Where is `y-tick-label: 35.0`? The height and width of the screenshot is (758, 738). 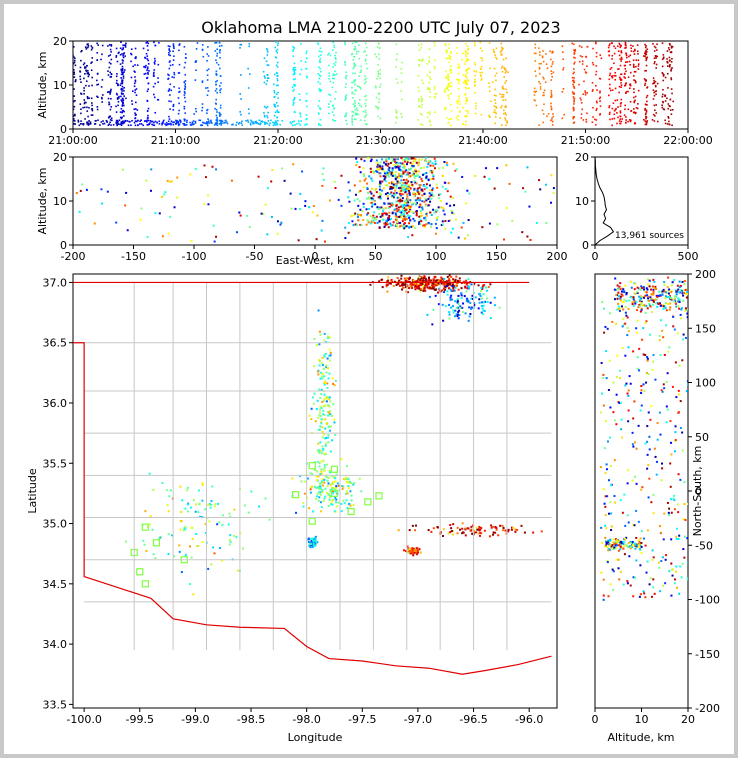 y-tick-label: 35.0 is located at coordinates (55, 524).